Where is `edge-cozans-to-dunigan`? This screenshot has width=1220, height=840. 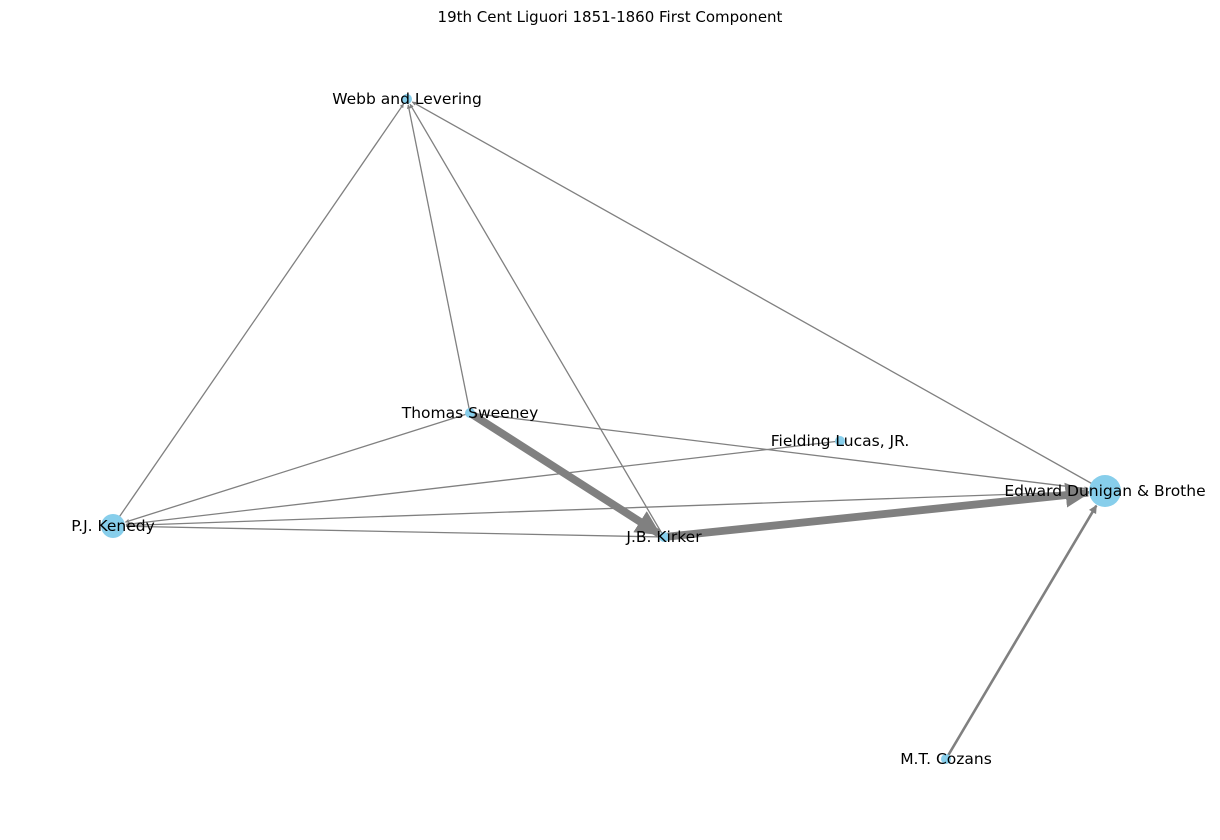 edge-cozans-to-dunigan is located at coordinates (1021, 632).